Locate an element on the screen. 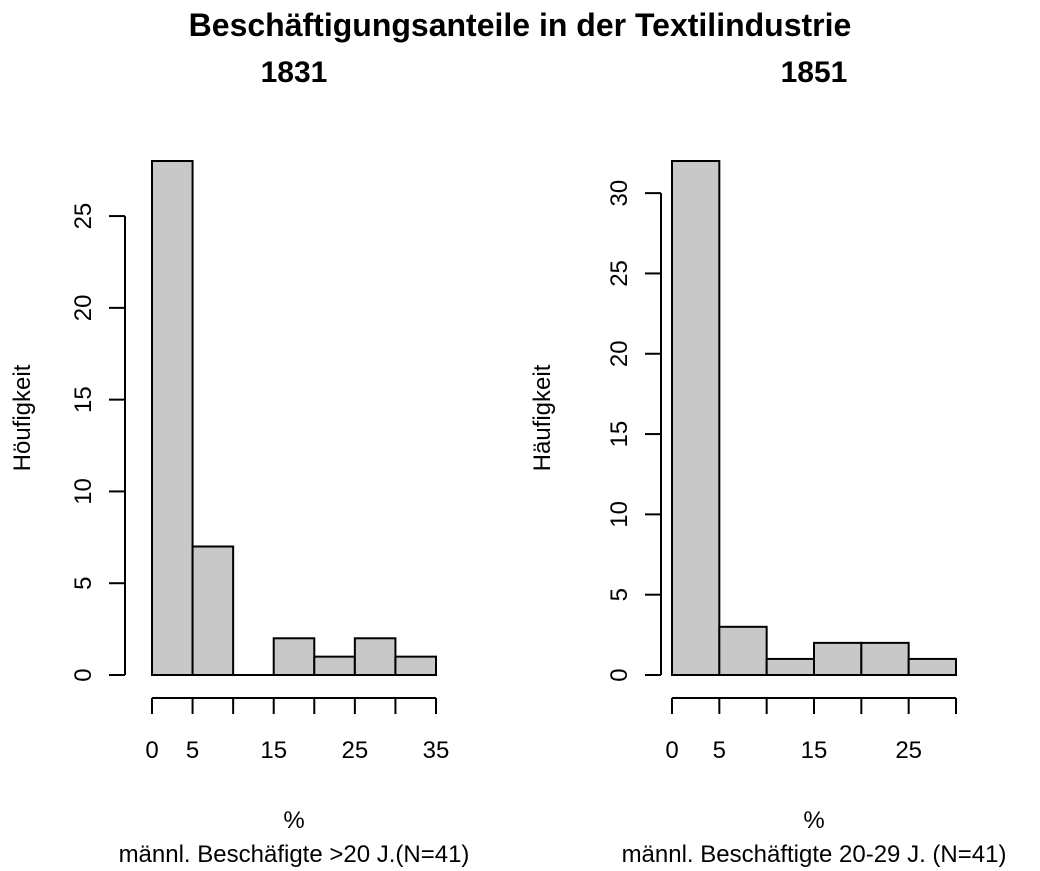 This screenshot has height=871, width=1040. x-tick-label-1831-25: 25 is located at coordinates (355, 750).